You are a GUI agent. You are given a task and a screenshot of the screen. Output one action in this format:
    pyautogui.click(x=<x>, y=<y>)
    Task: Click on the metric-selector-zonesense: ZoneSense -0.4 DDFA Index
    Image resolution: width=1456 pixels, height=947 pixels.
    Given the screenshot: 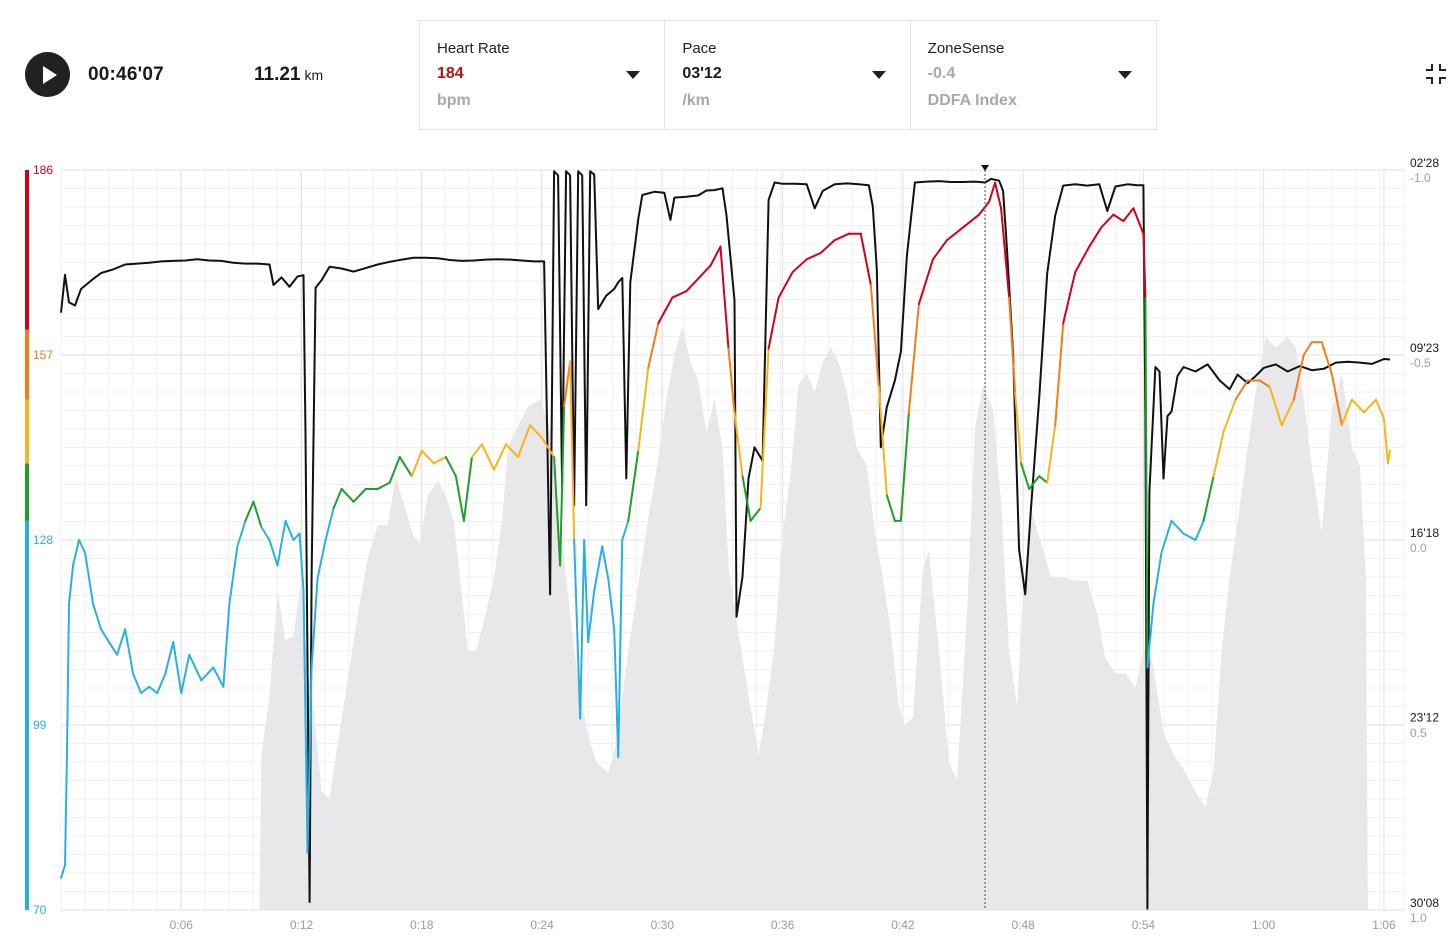 What is the action you would take?
    pyautogui.click(x=1033, y=75)
    